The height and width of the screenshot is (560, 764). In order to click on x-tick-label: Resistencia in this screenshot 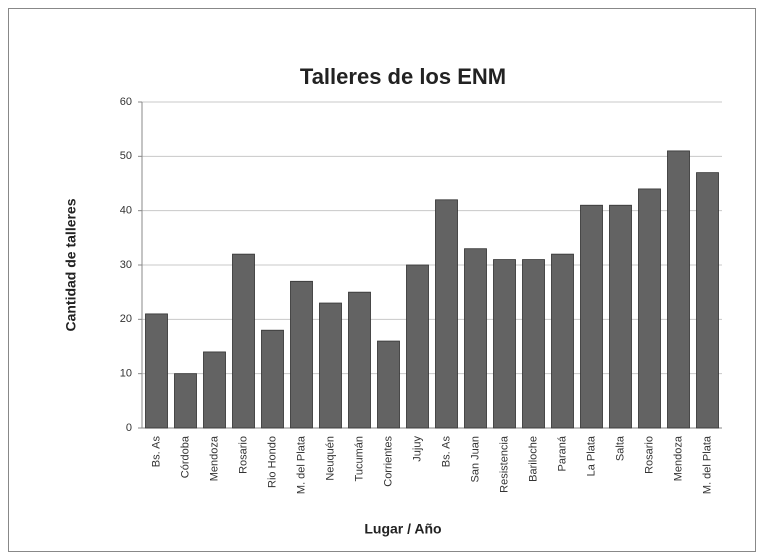, I will do `click(504, 464)`.